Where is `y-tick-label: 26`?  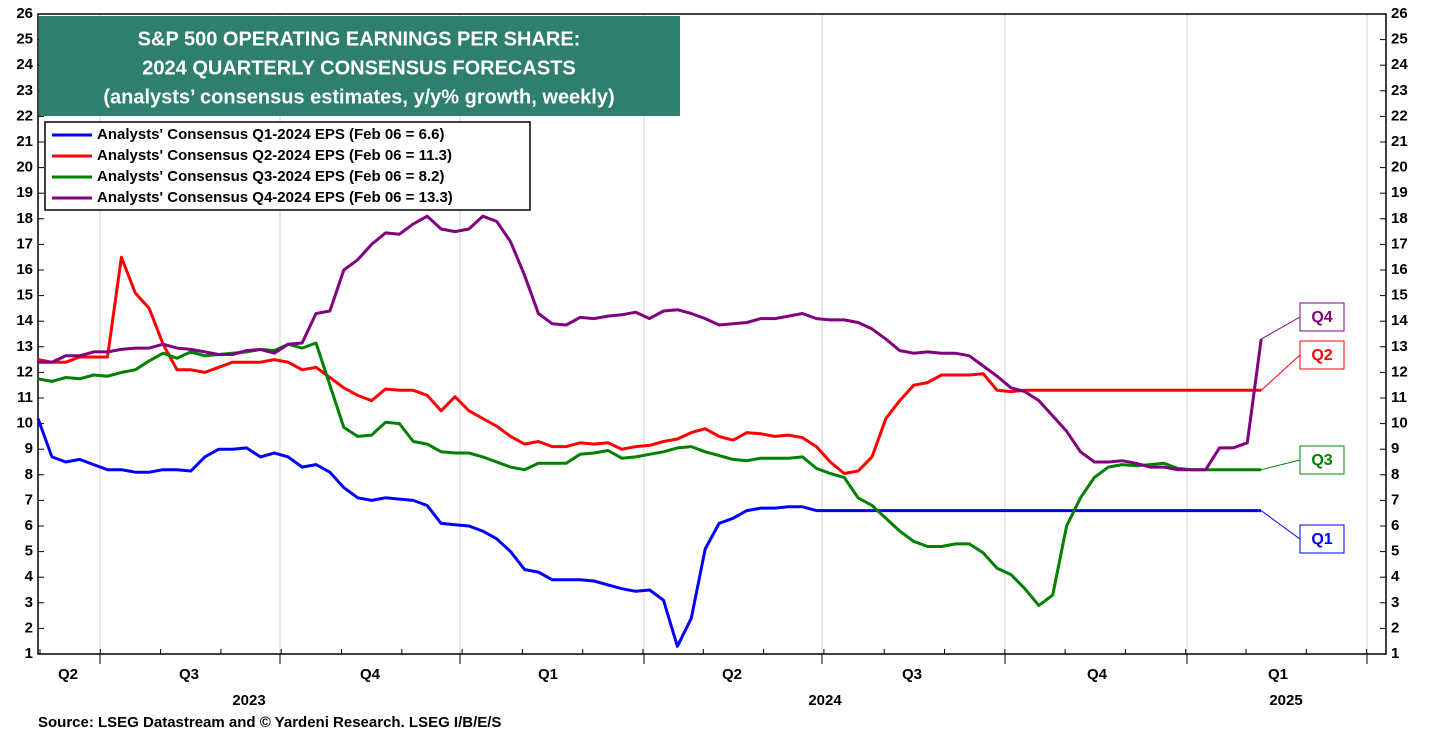 y-tick-label: 26 is located at coordinates (24, 13).